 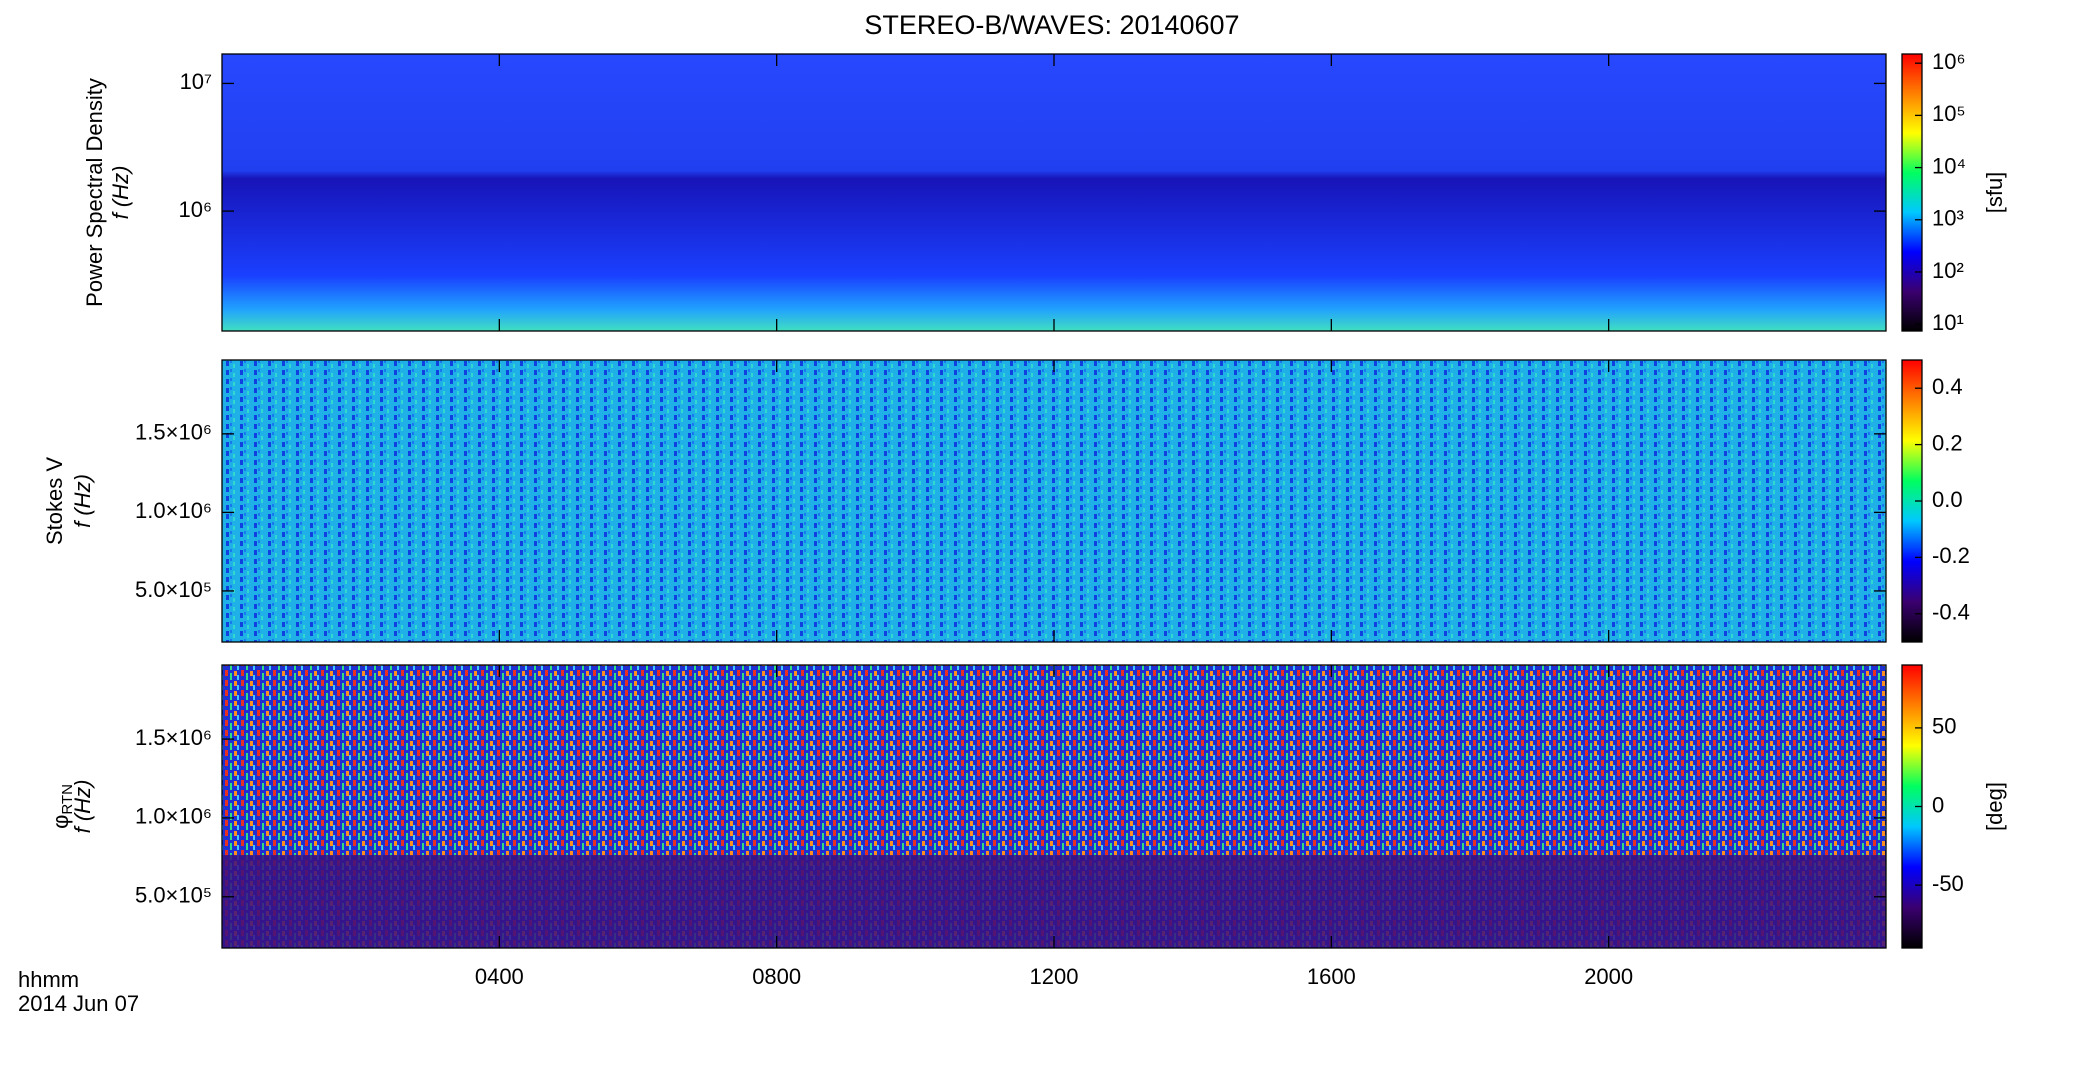 What do you see at coordinates (67, 799) in the screenshot?
I see `y-axis-label-subscript: RTN` at bounding box center [67, 799].